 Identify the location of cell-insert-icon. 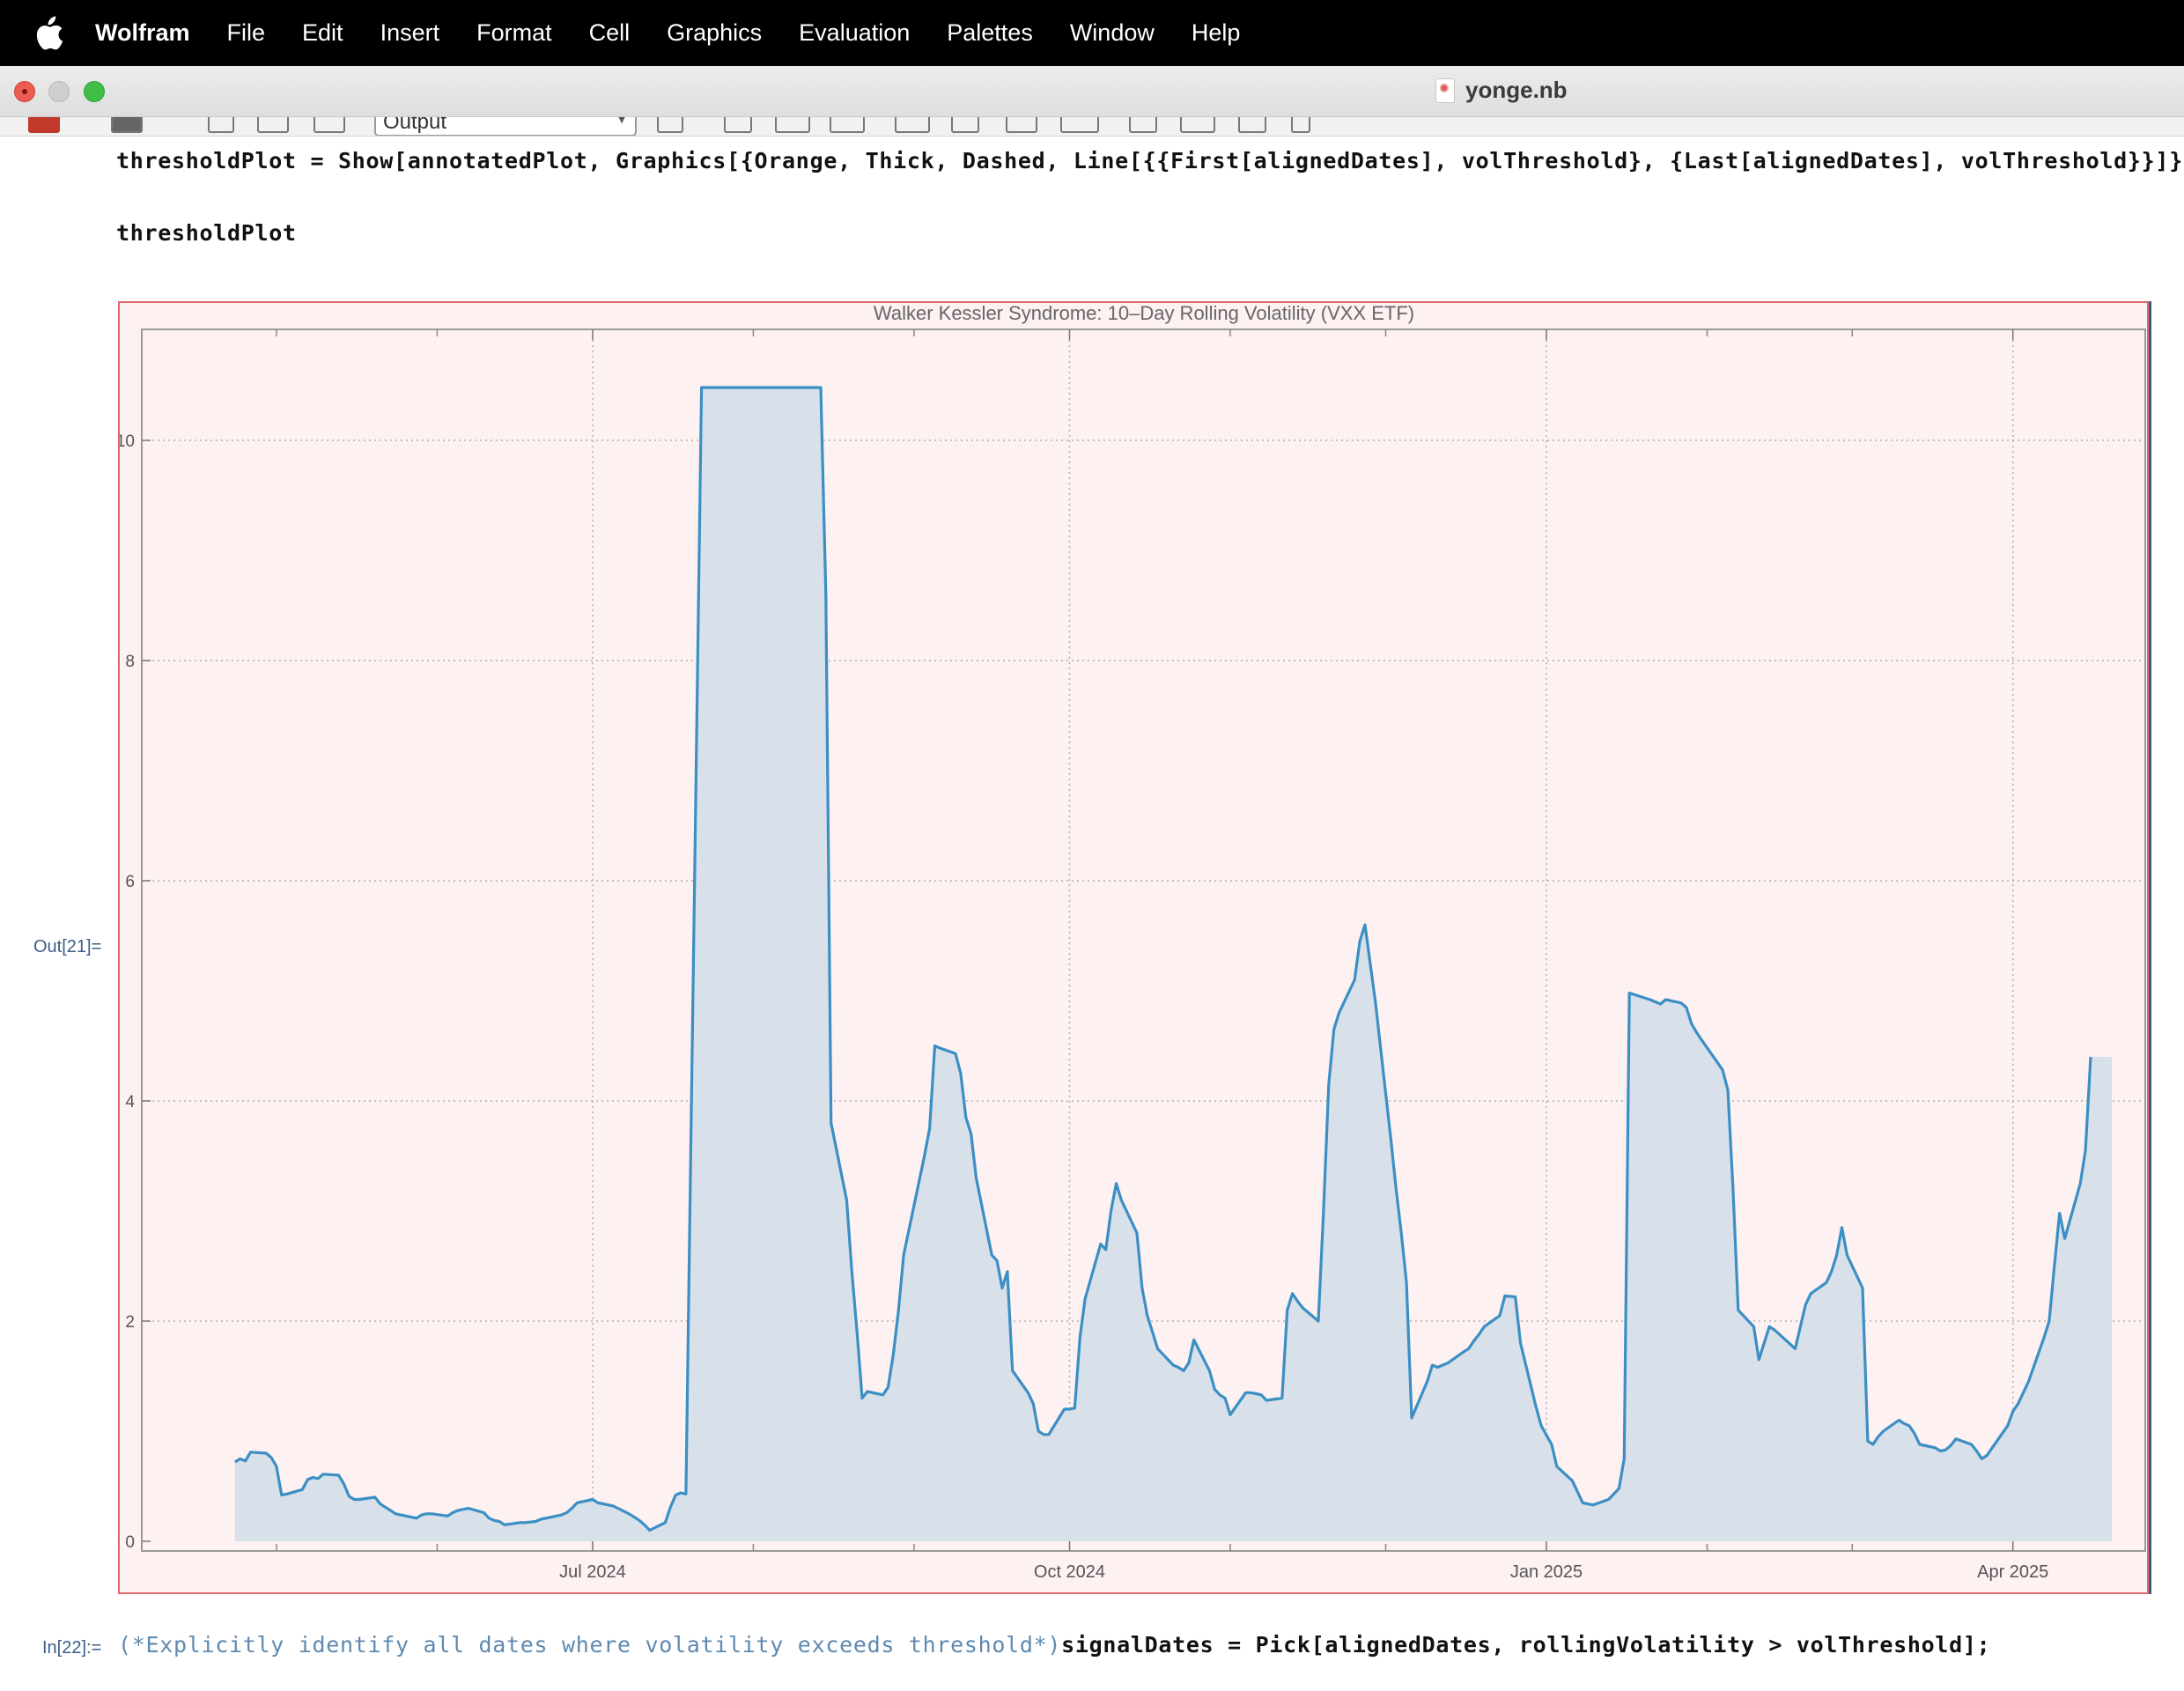
(273, 125).